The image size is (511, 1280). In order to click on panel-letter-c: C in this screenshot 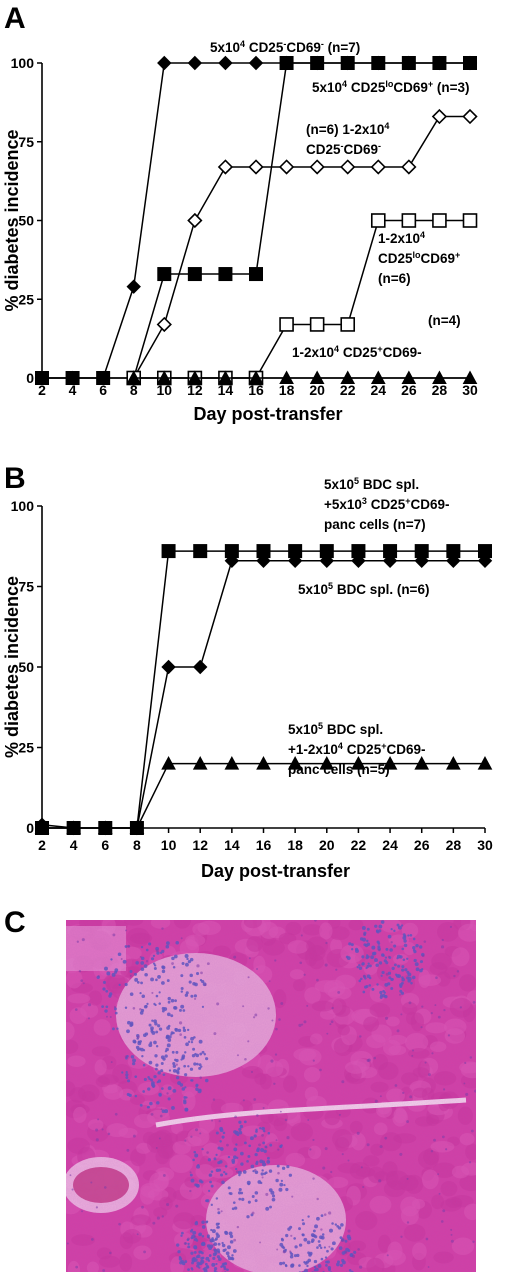, I will do `click(15, 922)`.